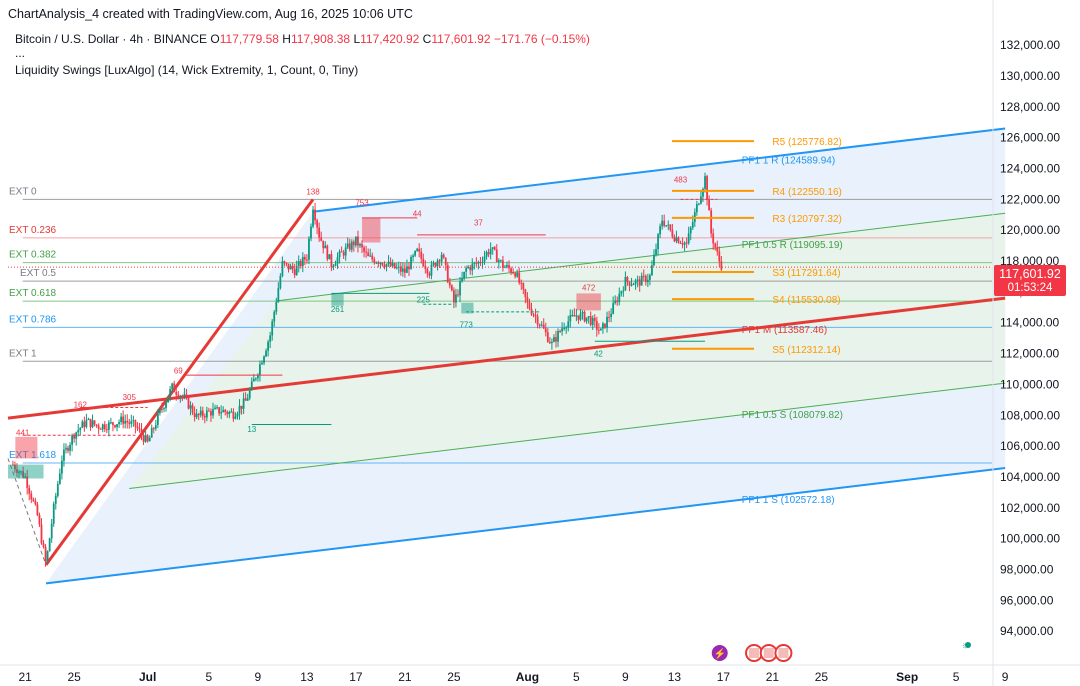 The image size is (1080, 686). Describe the element at coordinates (111, 39) in the screenshot. I see `symbol-name: Bitcoin / U.S. Dollar · 4h · BINANCE` at that location.